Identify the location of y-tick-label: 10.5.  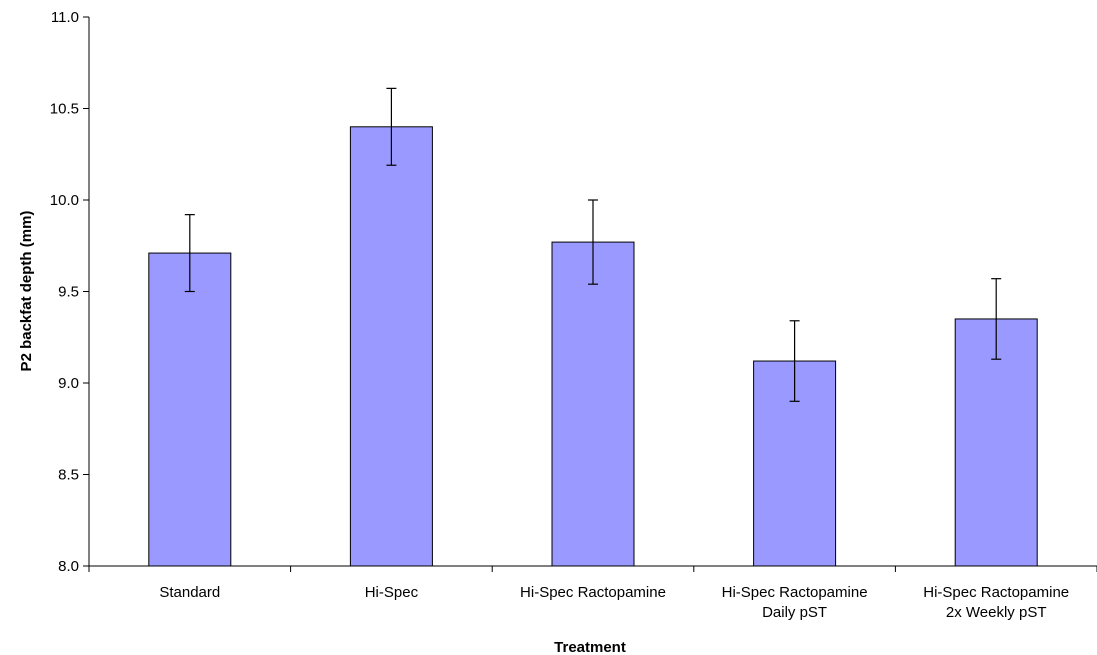
(64, 109).